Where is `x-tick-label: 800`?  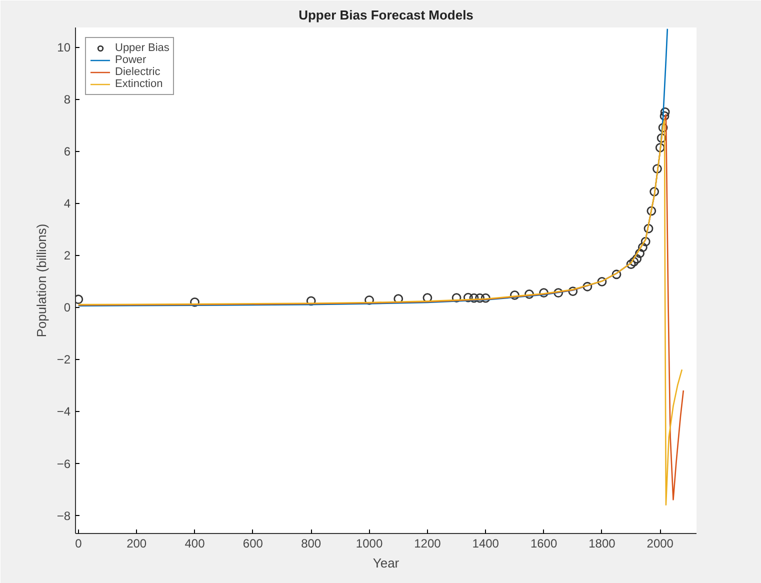
x-tick-label: 800 is located at coordinates (311, 543).